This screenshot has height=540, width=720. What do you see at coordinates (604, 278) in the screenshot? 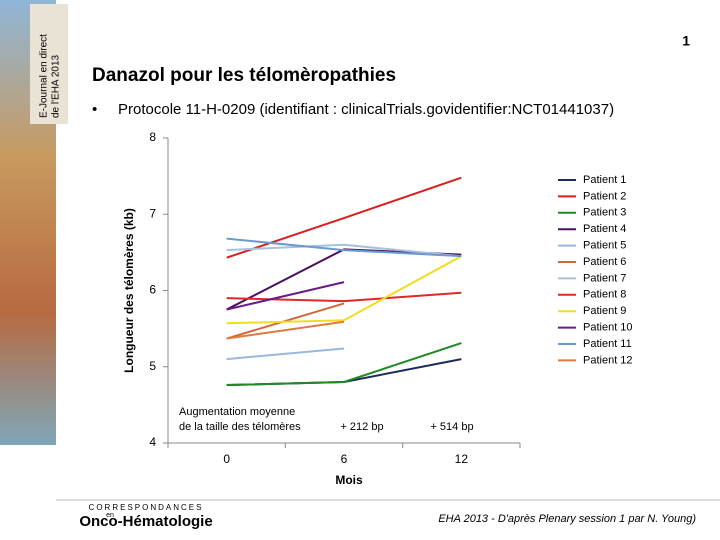
I see `legend-label: Patient 7` at bounding box center [604, 278].